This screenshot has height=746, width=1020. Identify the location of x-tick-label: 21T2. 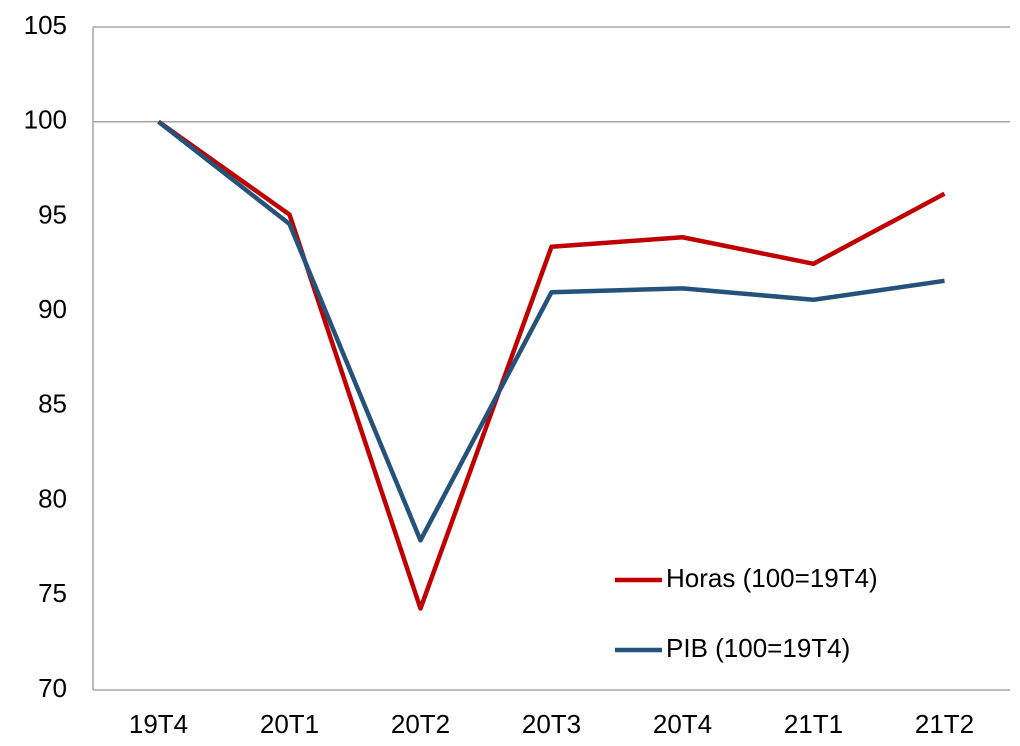
(944, 724).